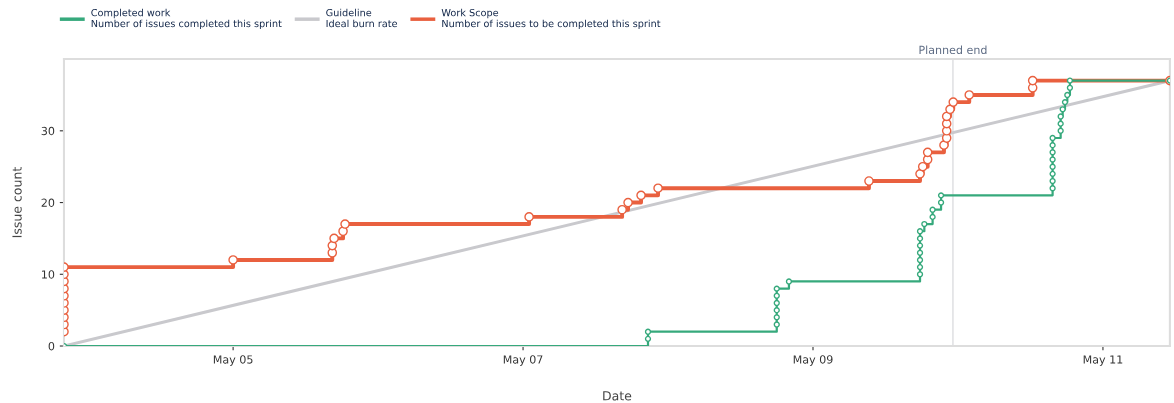 This screenshot has width=1174, height=403. I want to click on y-tick-label: 20, so click(48, 202).